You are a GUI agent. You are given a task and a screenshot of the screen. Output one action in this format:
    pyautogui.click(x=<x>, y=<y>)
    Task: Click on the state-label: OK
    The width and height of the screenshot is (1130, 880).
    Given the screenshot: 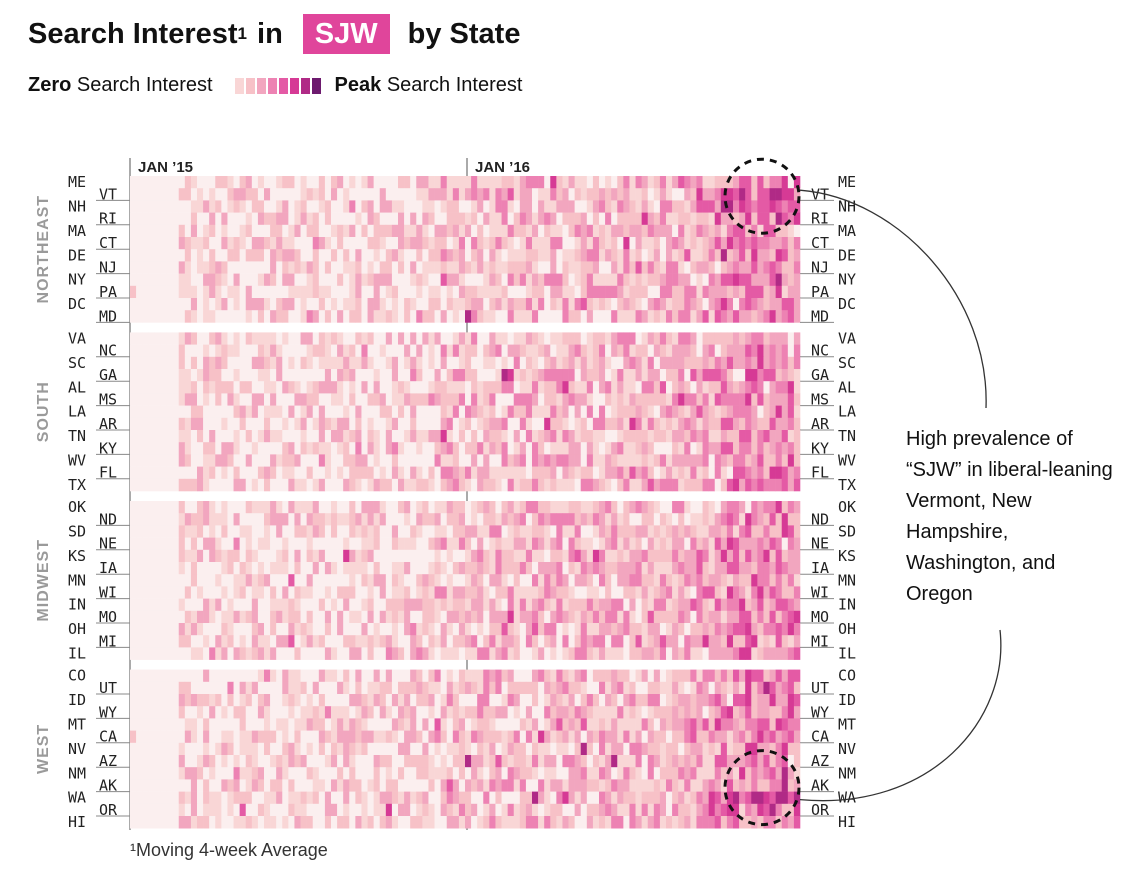 What is the action you would take?
    pyautogui.click(x=77, y=507)
    